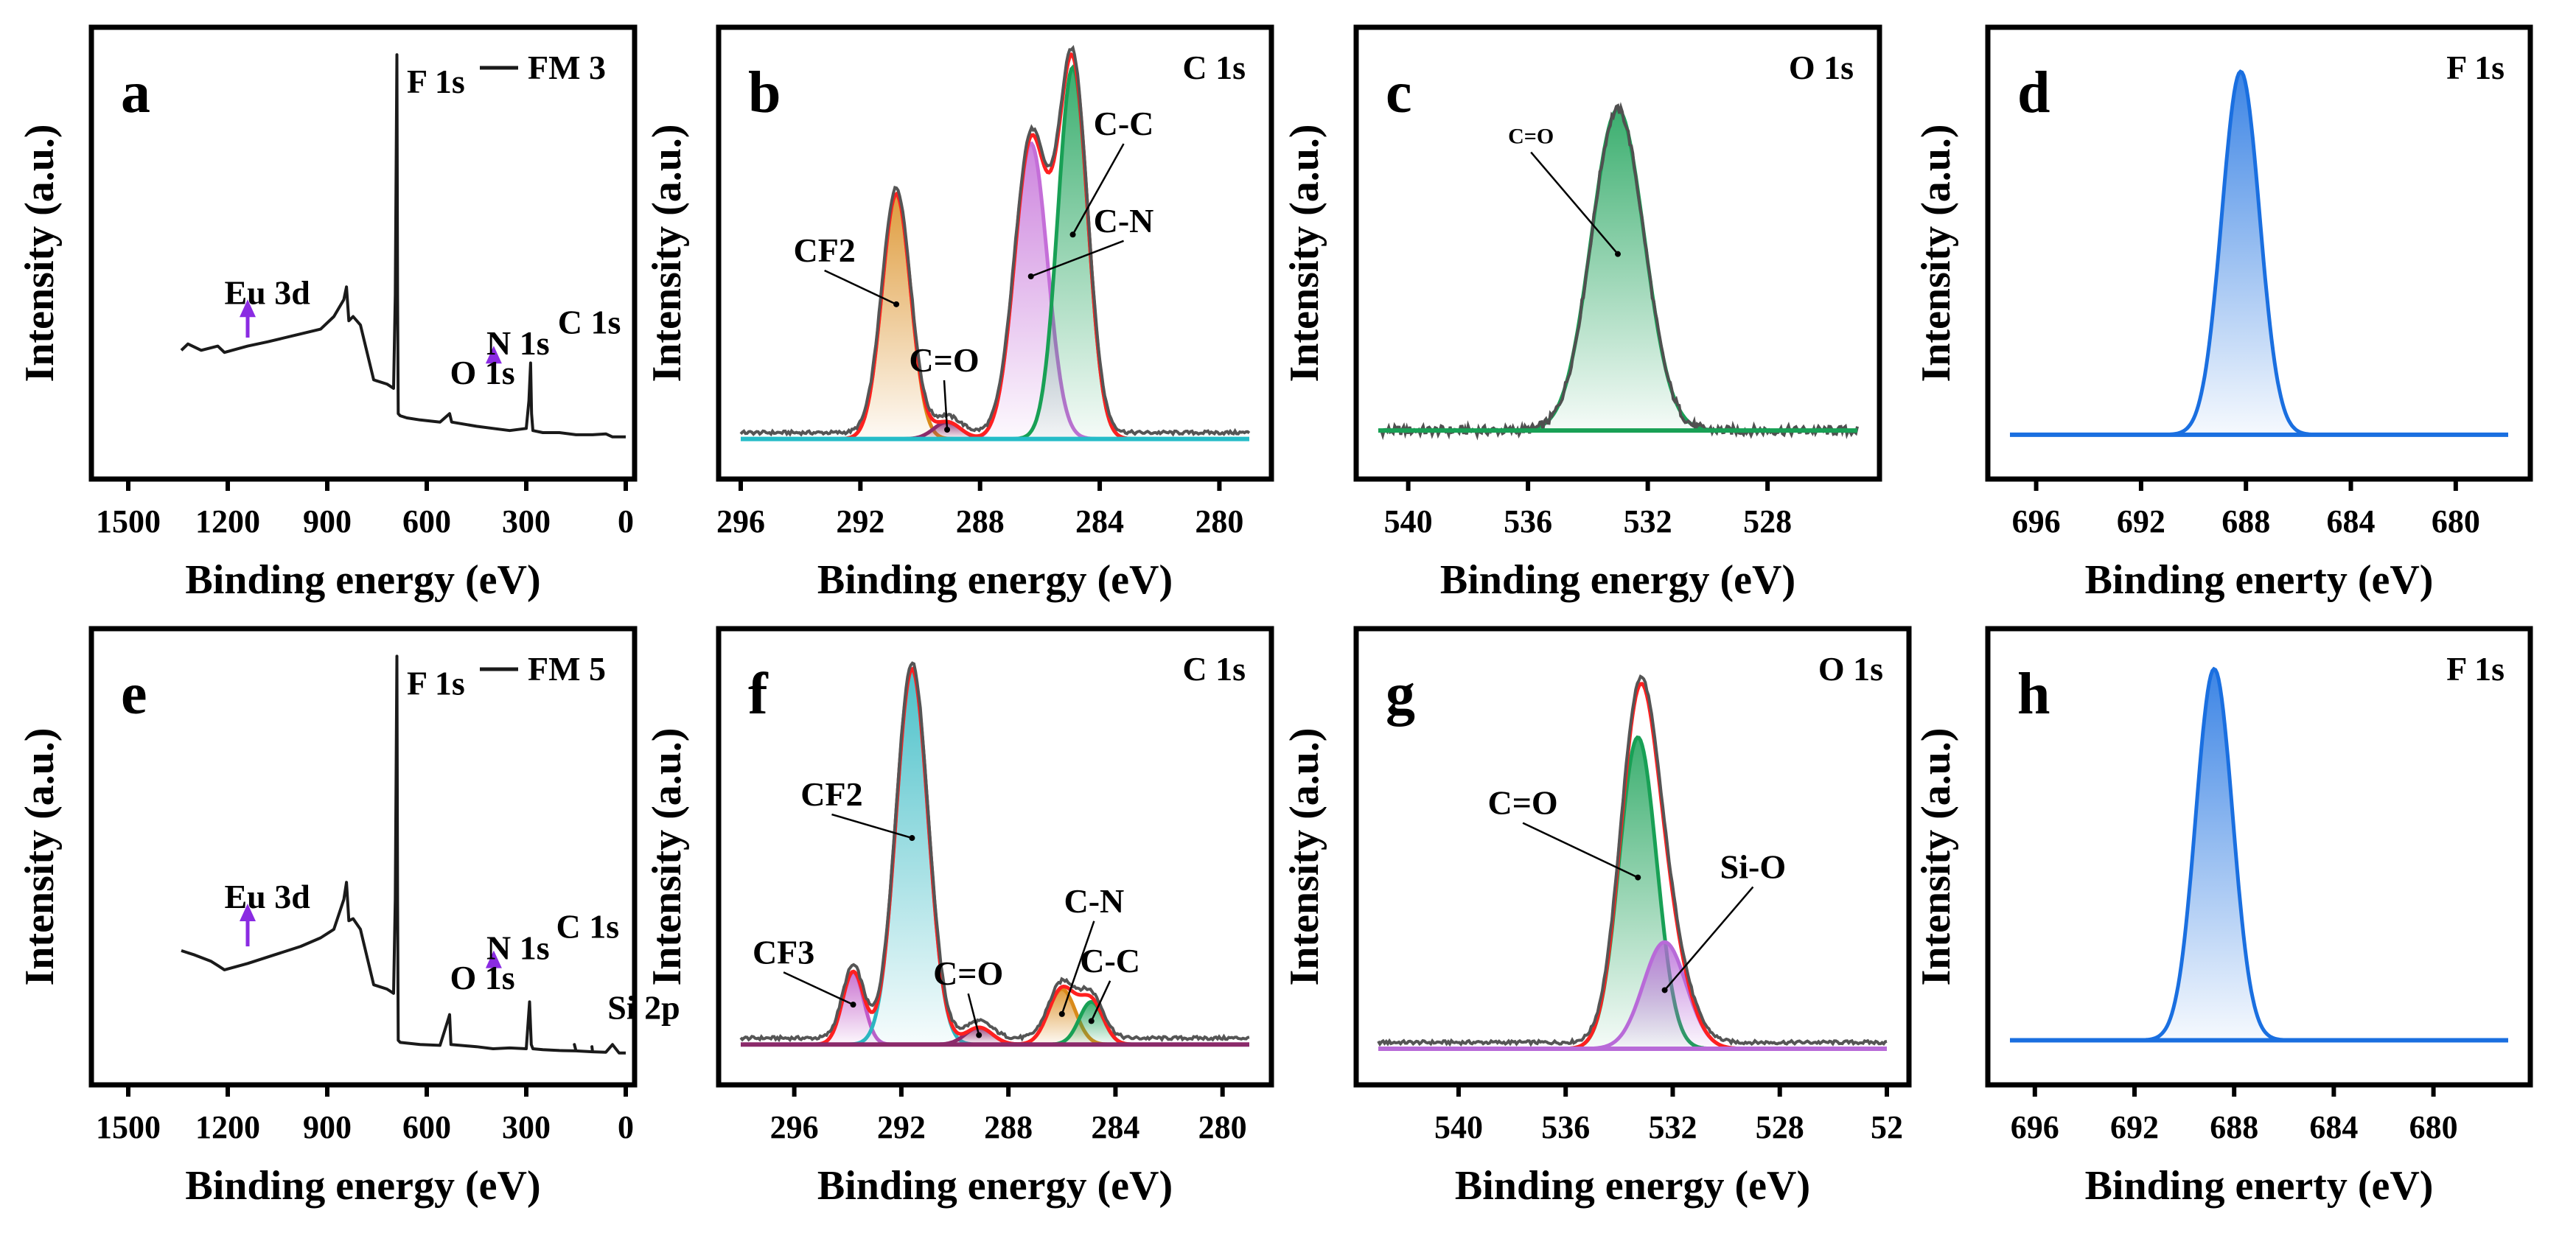  Describe the element at coordinates (1618, 272) in the screenshot. I see `plot-area: C=O` at that location.